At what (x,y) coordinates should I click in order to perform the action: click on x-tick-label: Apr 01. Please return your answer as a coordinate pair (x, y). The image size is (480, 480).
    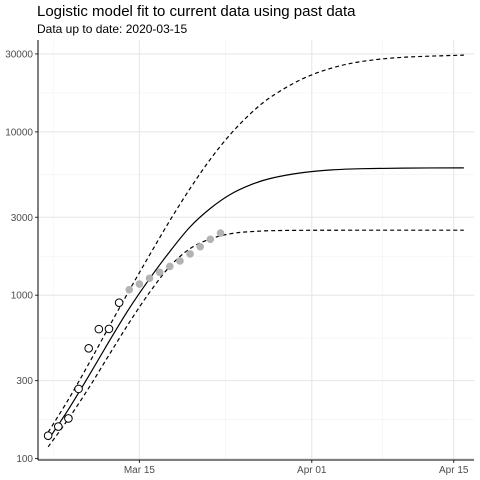
    Looking at the image, I should click on (312, 470).